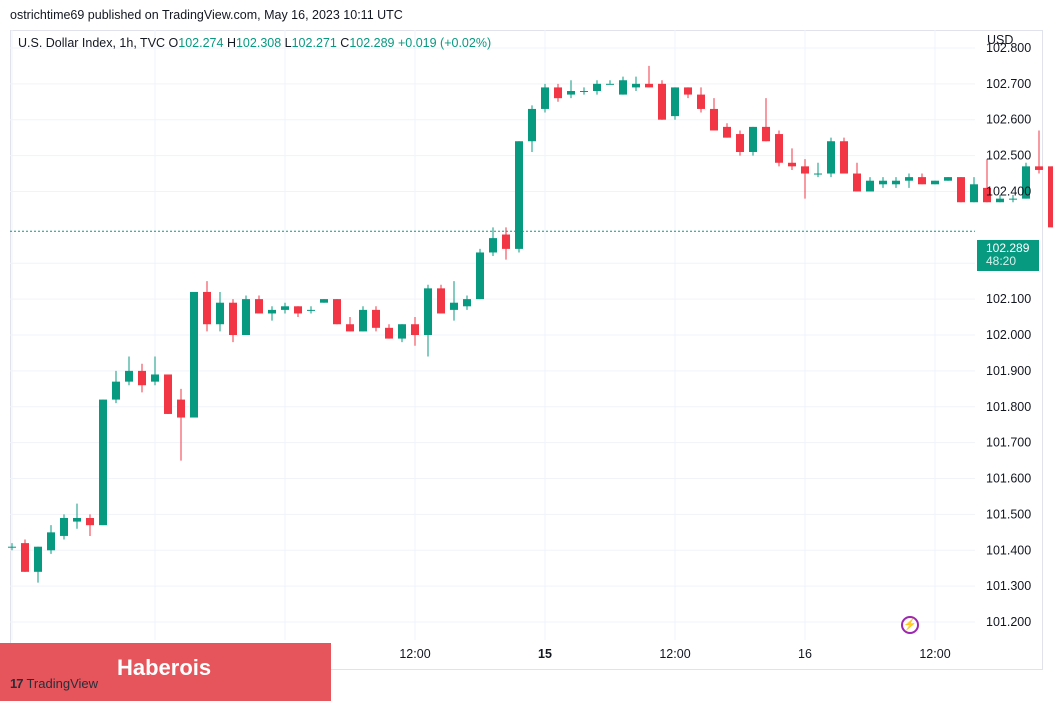 This screenshot has height=702, width=1053. What do you see at coordinates (1008, 191) in the screenshot?
I see `y-tick-label: 102.400` at bounding box center [1008, 191].